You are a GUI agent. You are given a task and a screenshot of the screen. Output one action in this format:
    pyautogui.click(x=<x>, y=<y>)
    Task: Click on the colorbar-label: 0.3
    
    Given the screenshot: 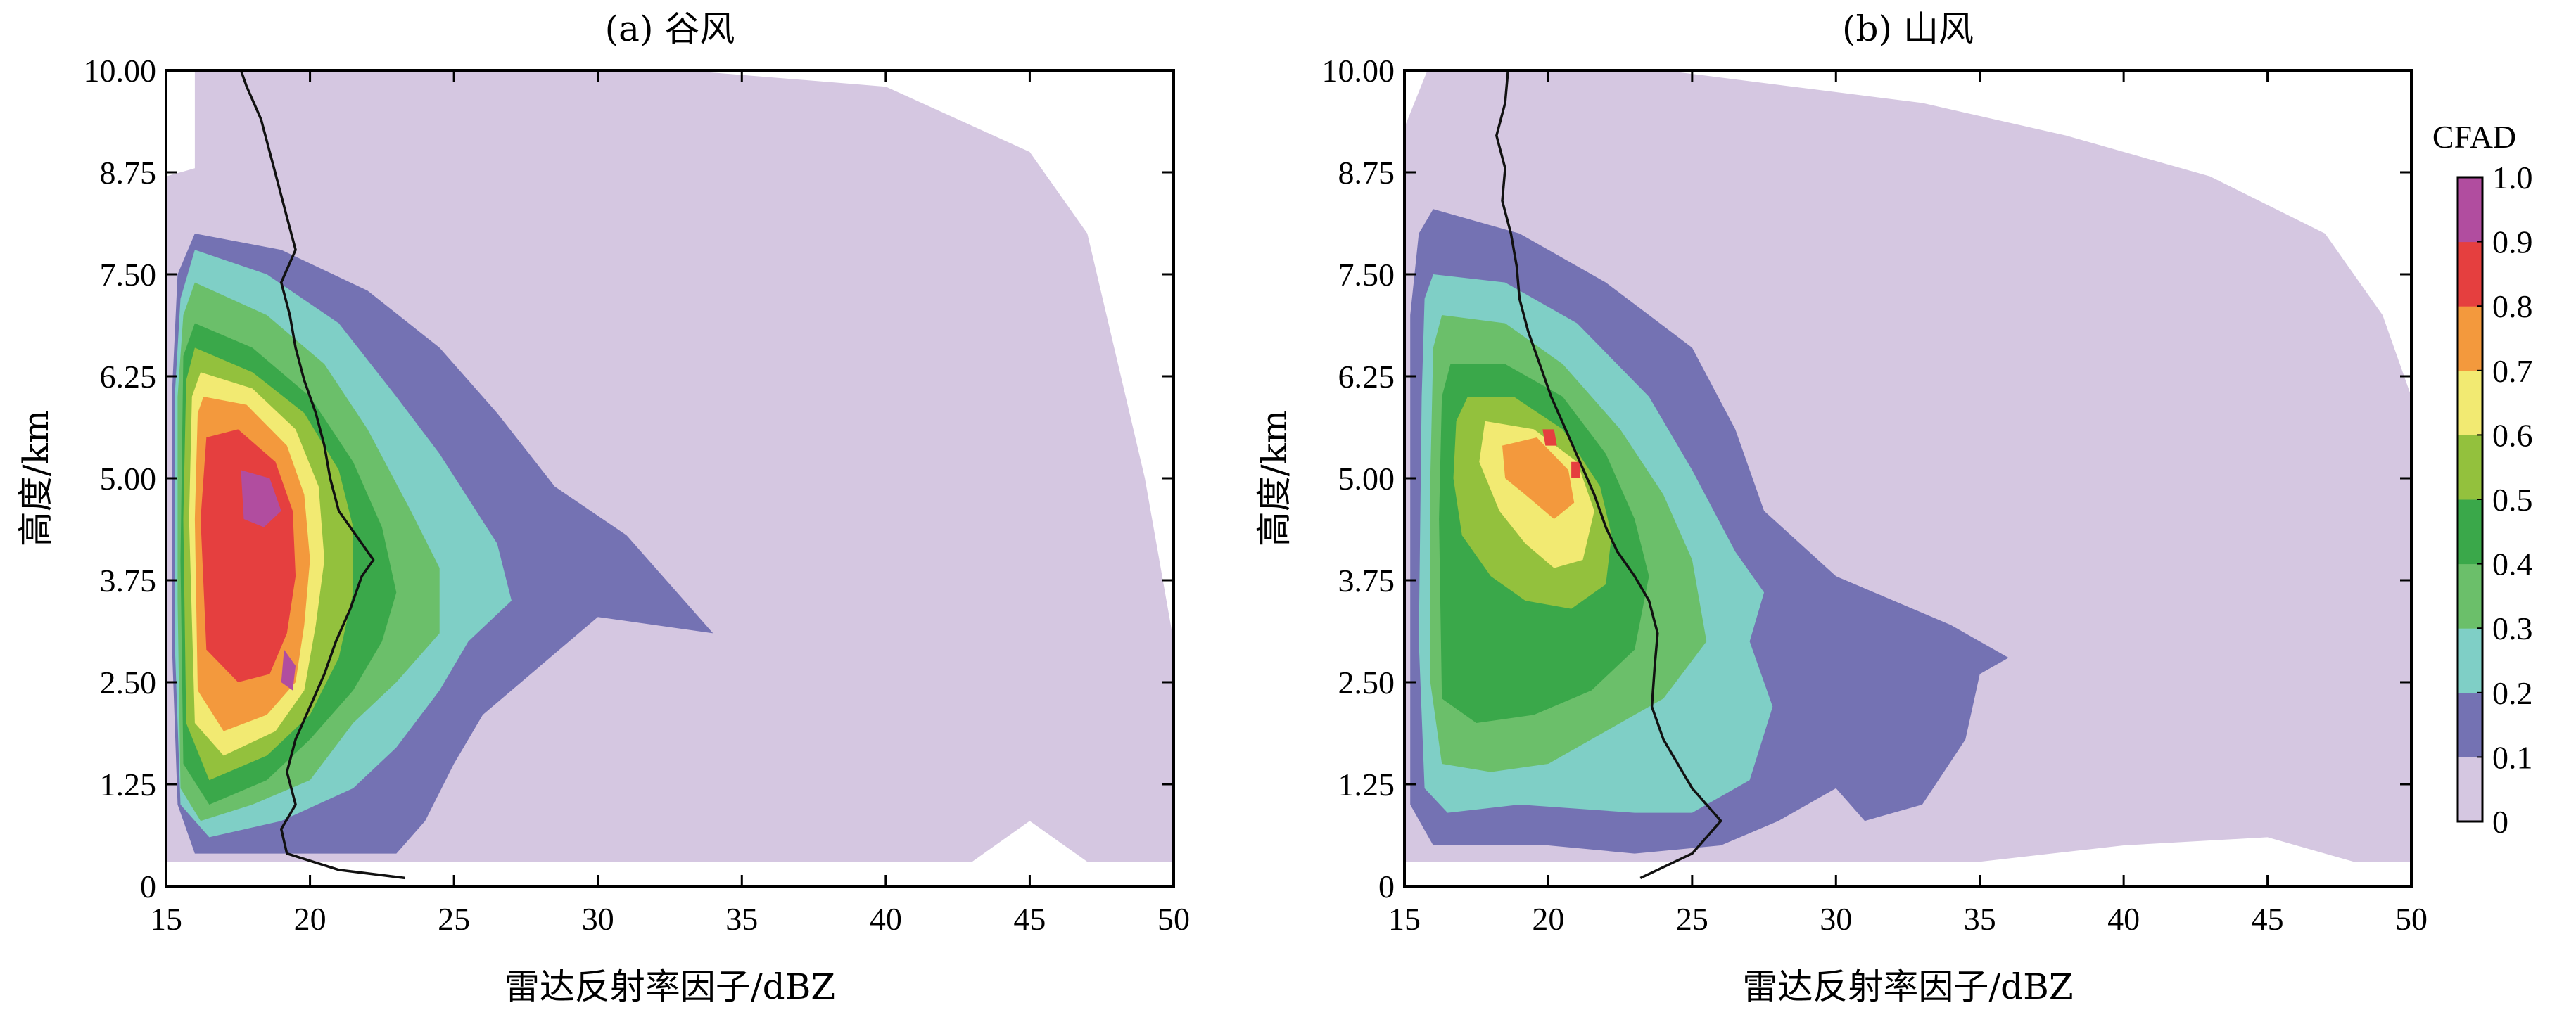 What is the action you would take?
    pyautogui.click(x=2512, y=628)
    